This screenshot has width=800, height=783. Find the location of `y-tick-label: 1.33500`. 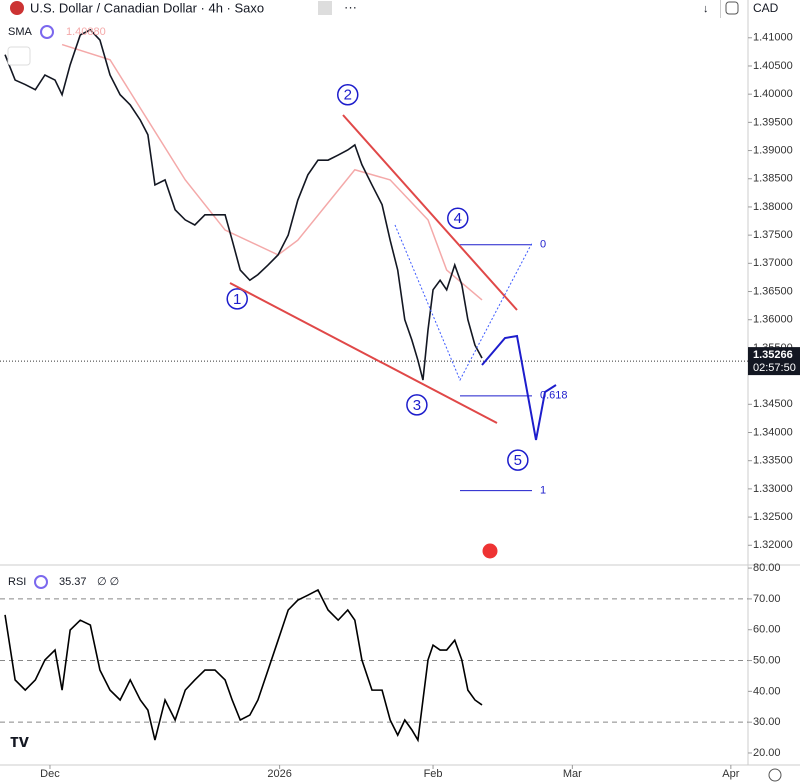

y-tick-label: 1.33500 is located at coordinates (773, 461).